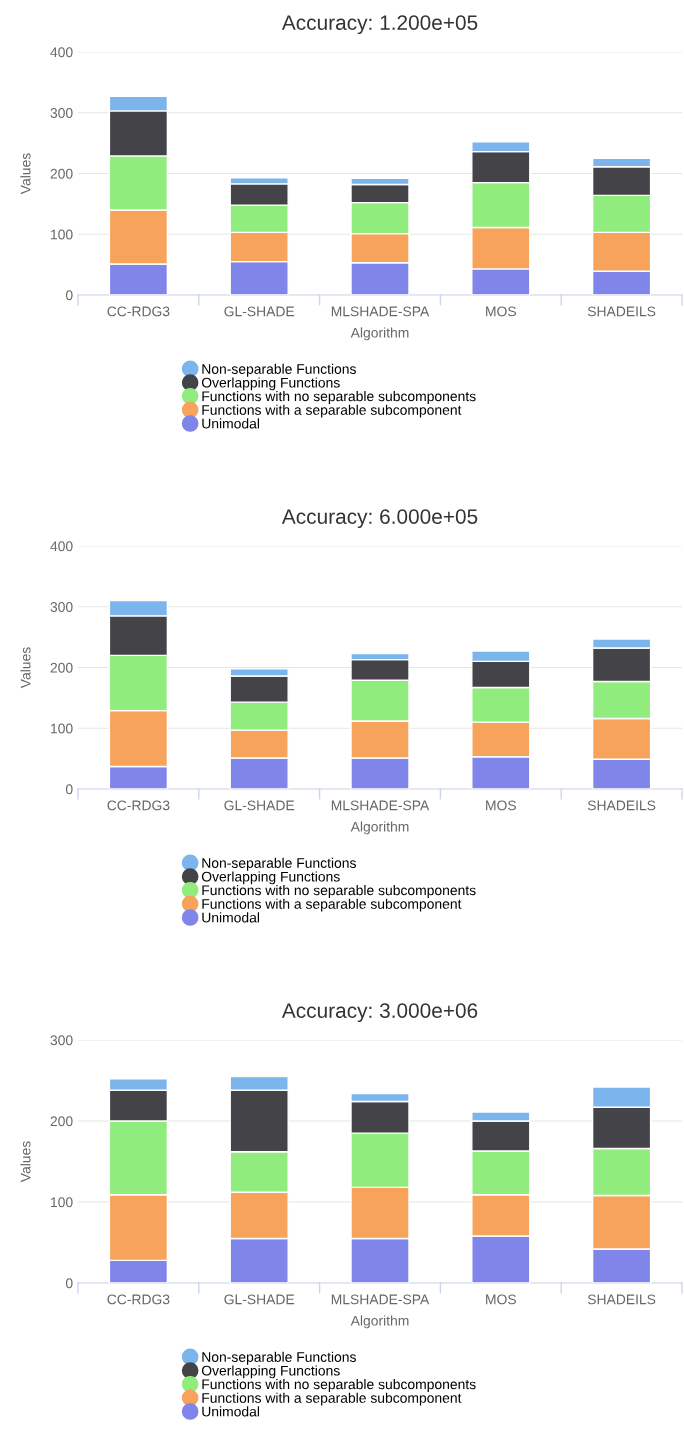  What do you see at coordinates (379, 1013) in the screenshot?
I see `chart-title: Accuracy: 3.000e+06` at bounding box center [379, 1013].